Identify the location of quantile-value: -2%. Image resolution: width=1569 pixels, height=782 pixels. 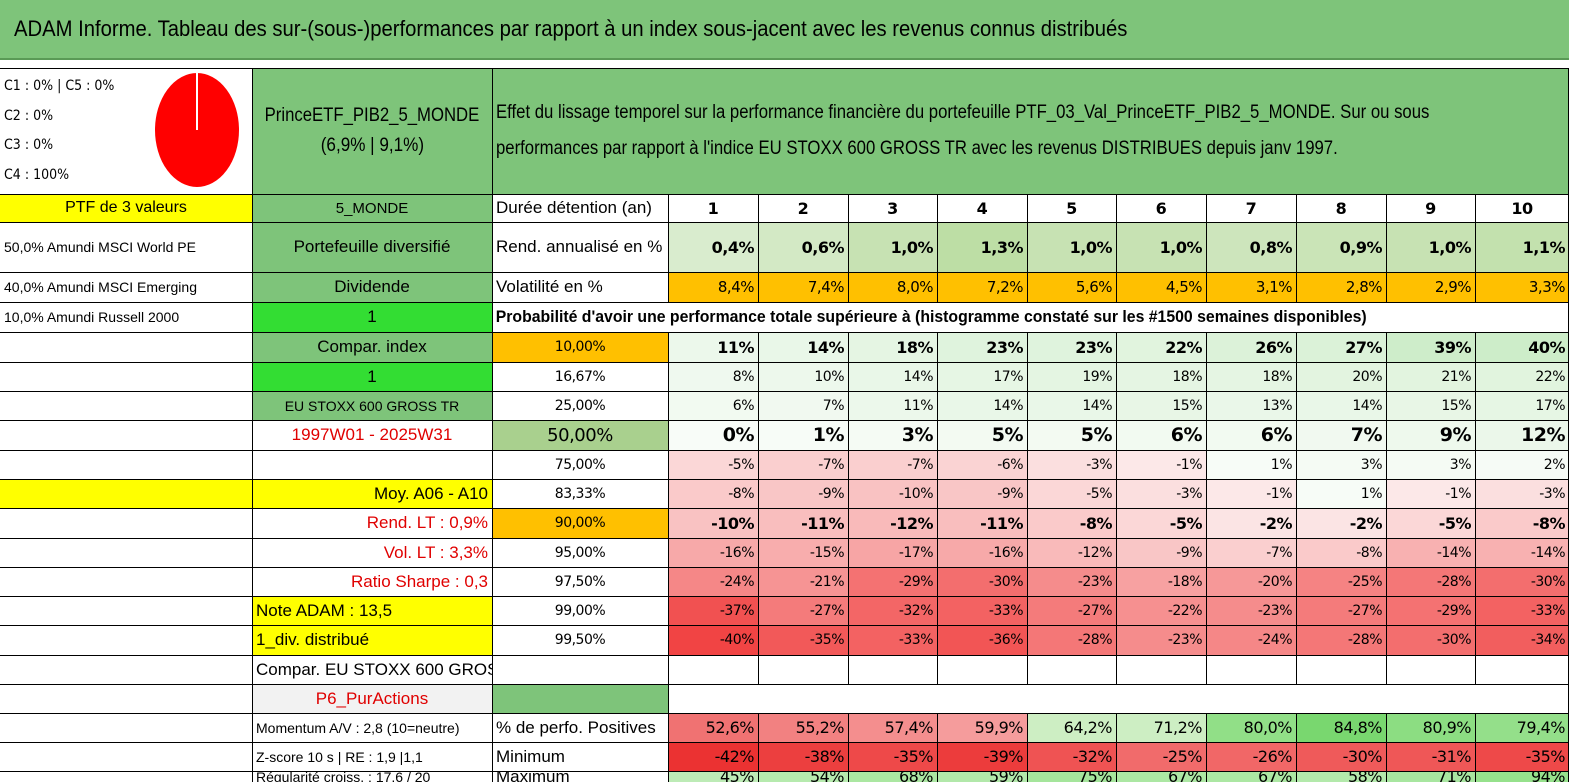
(1251, 523).